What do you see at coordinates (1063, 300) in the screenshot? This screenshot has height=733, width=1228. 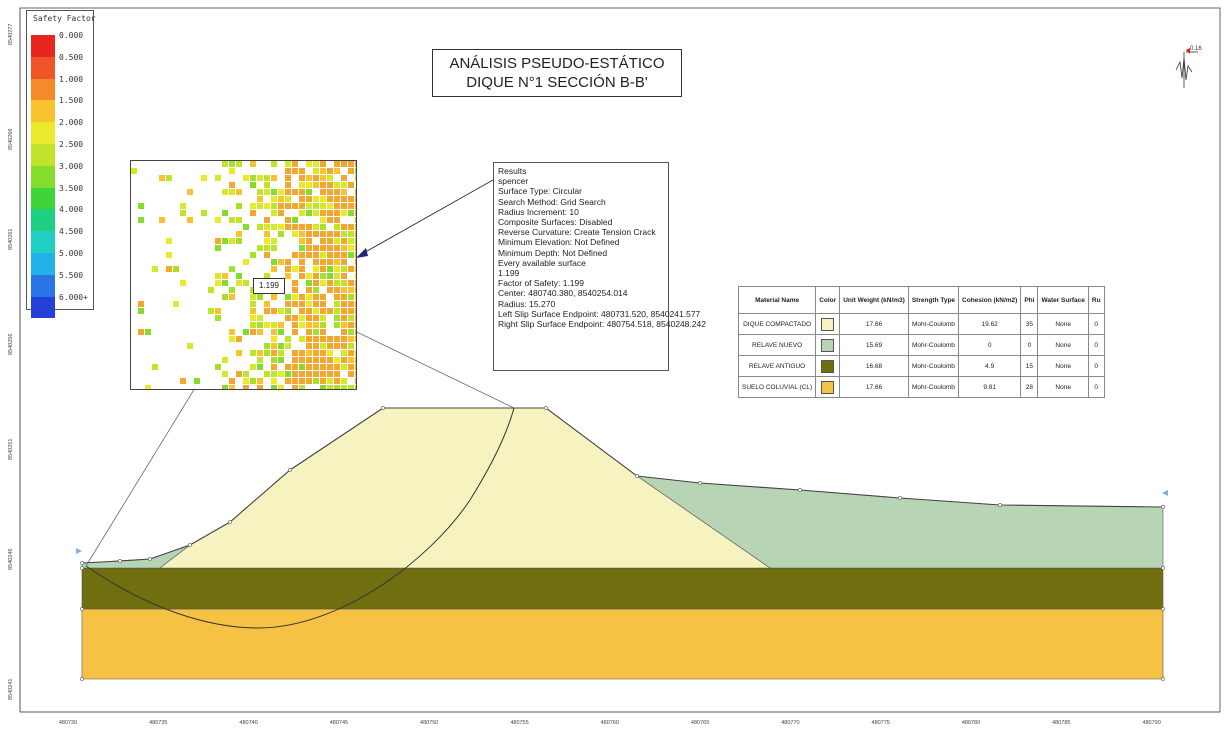 I see `materials-header-cell: Water Surface` at bounding box center [1063, 300].